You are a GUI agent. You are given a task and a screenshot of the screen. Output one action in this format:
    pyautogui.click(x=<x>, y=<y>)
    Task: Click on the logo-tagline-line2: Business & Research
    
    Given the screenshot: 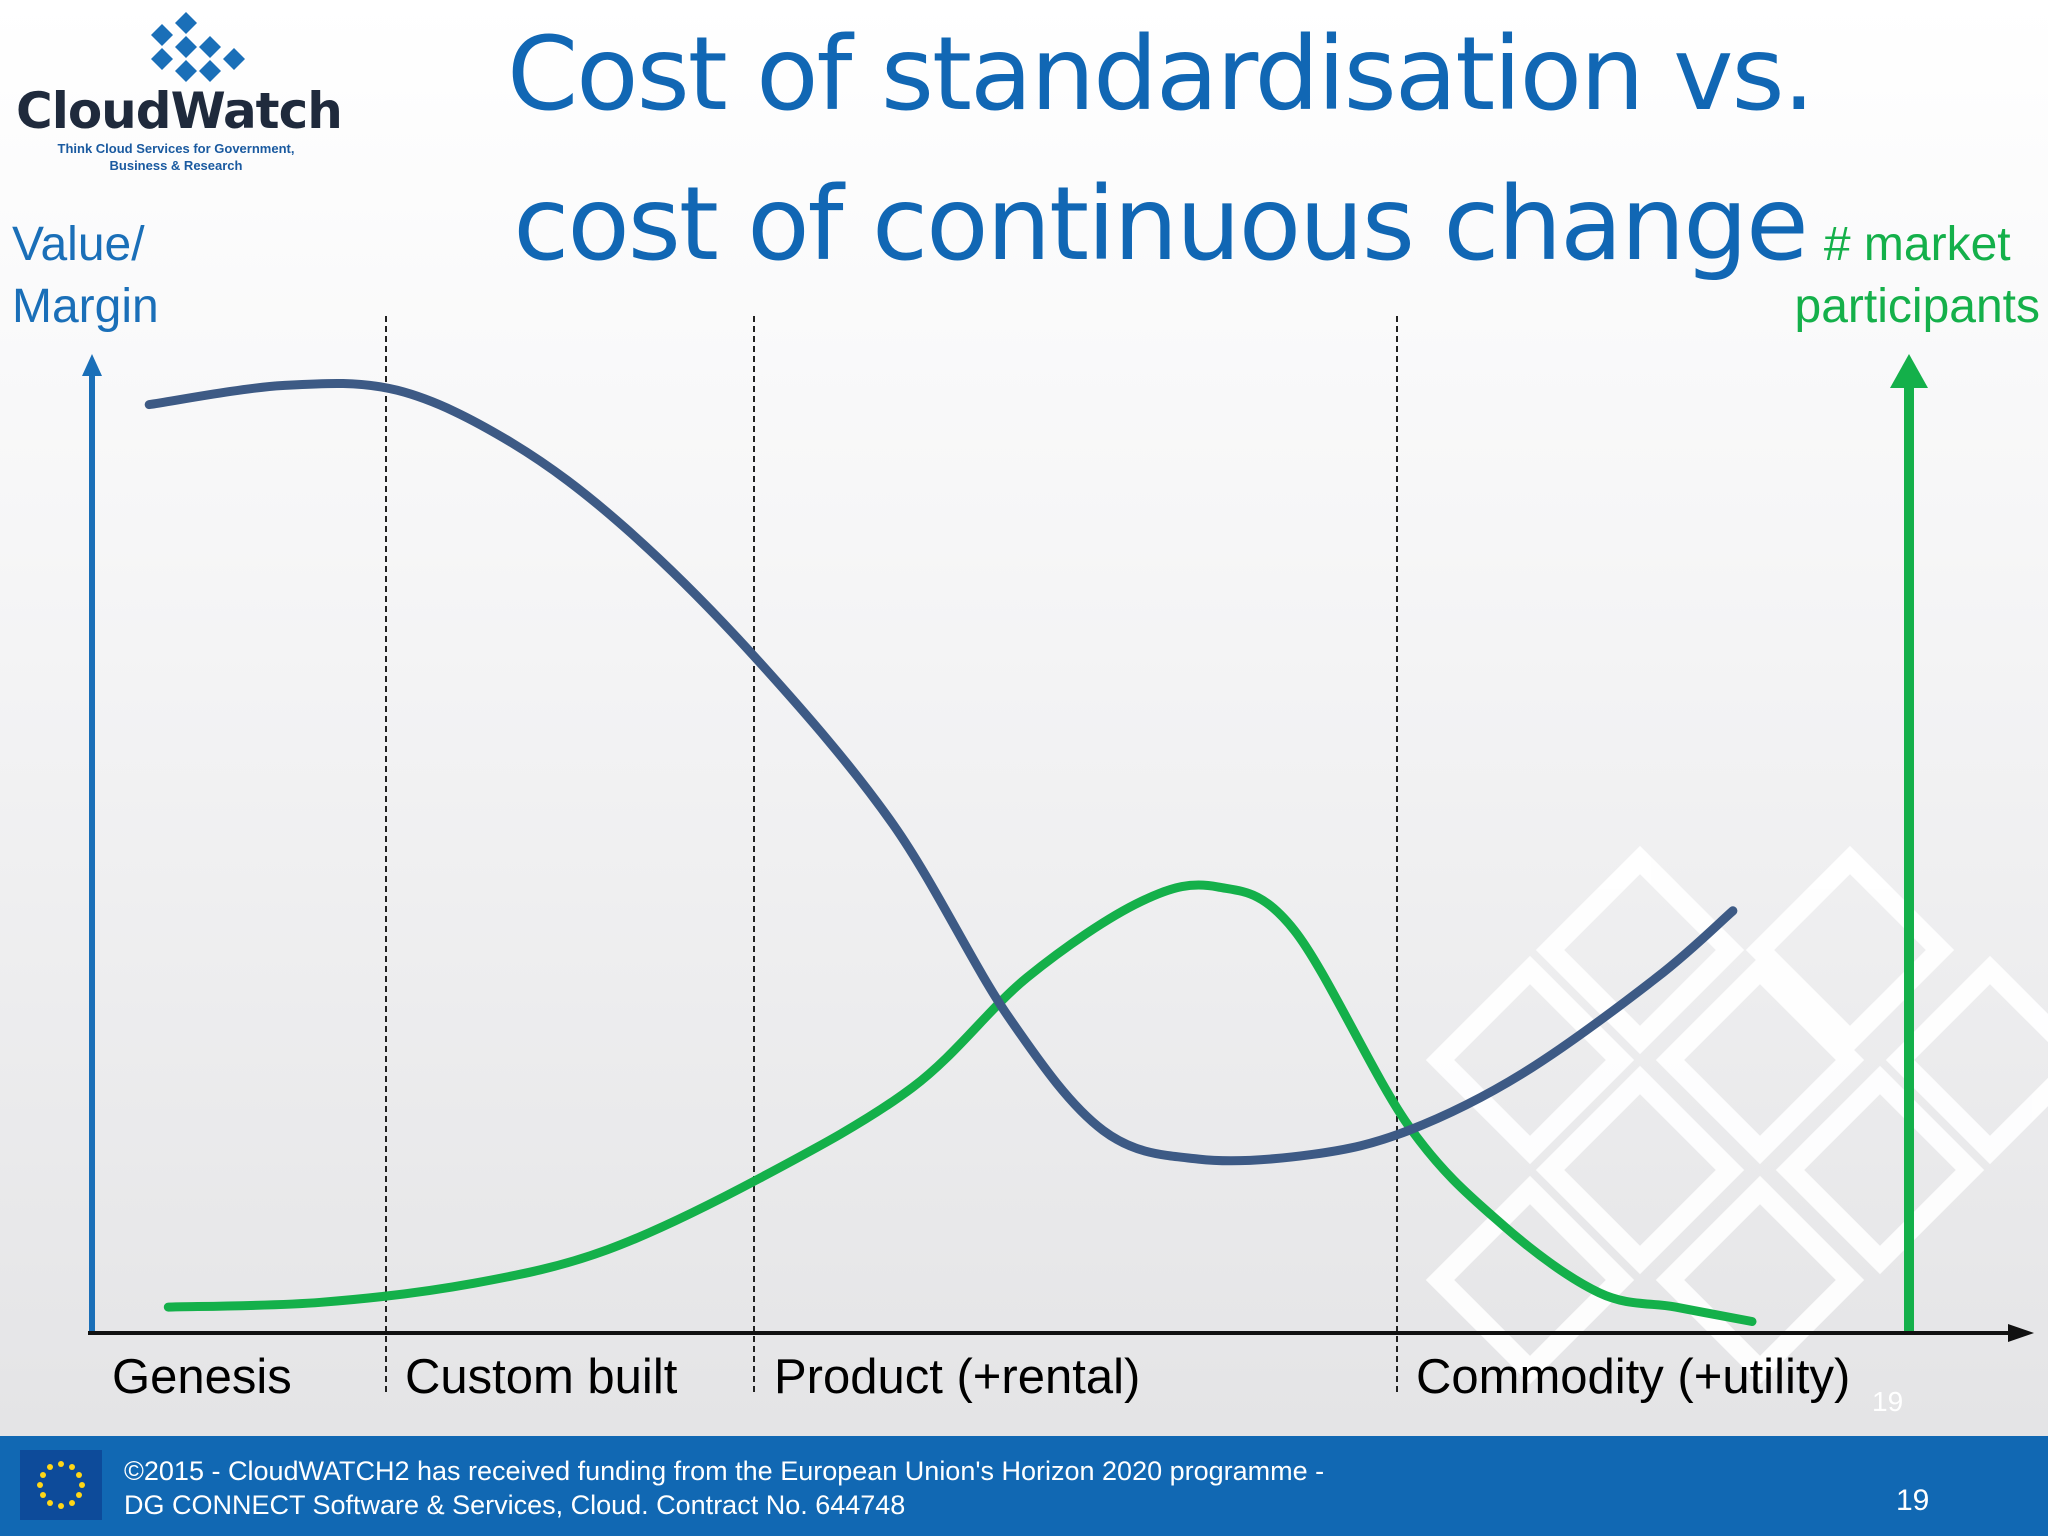 What is the action you would take?
    pyautogui.click(x=176, y=165)
    